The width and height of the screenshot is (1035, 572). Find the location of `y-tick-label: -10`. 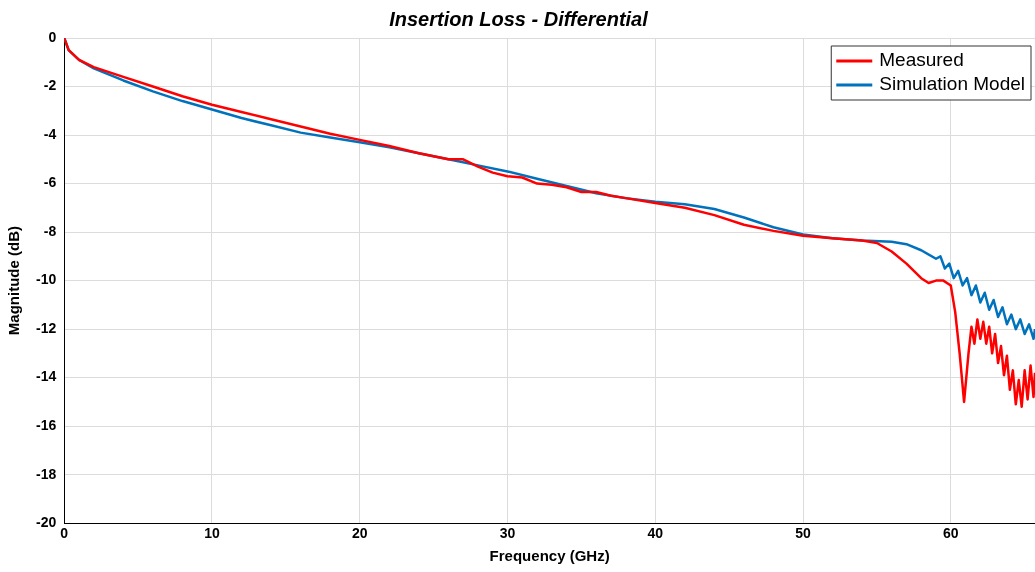

y-tick-label: -10 is located at coordinates (46, 279).